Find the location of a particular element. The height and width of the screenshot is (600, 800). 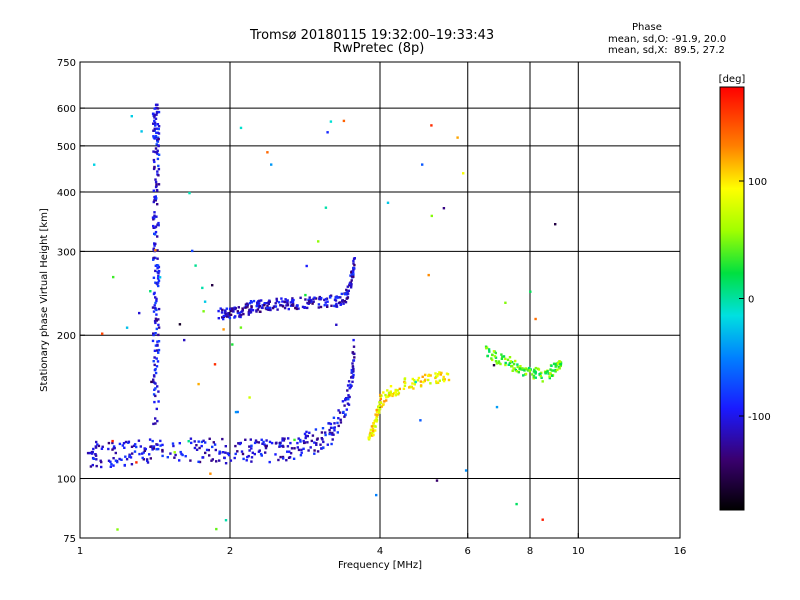

x-tick-label: 16 is located at coordinates (680, 551).